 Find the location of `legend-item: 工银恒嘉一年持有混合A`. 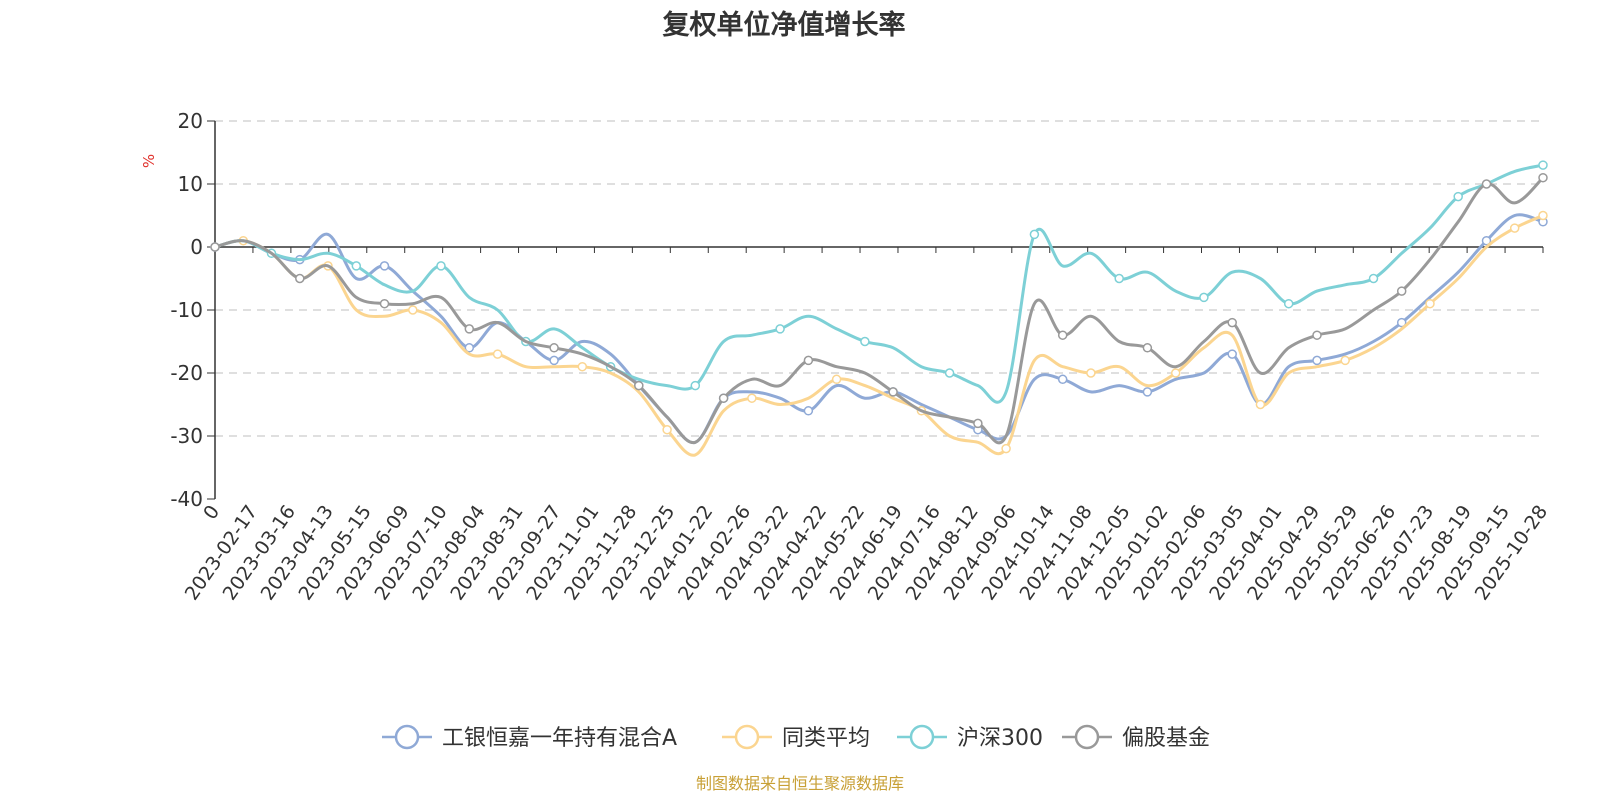

legend-item: 工银恒嘉一年持有混合A is located at coordinates (529, 737).